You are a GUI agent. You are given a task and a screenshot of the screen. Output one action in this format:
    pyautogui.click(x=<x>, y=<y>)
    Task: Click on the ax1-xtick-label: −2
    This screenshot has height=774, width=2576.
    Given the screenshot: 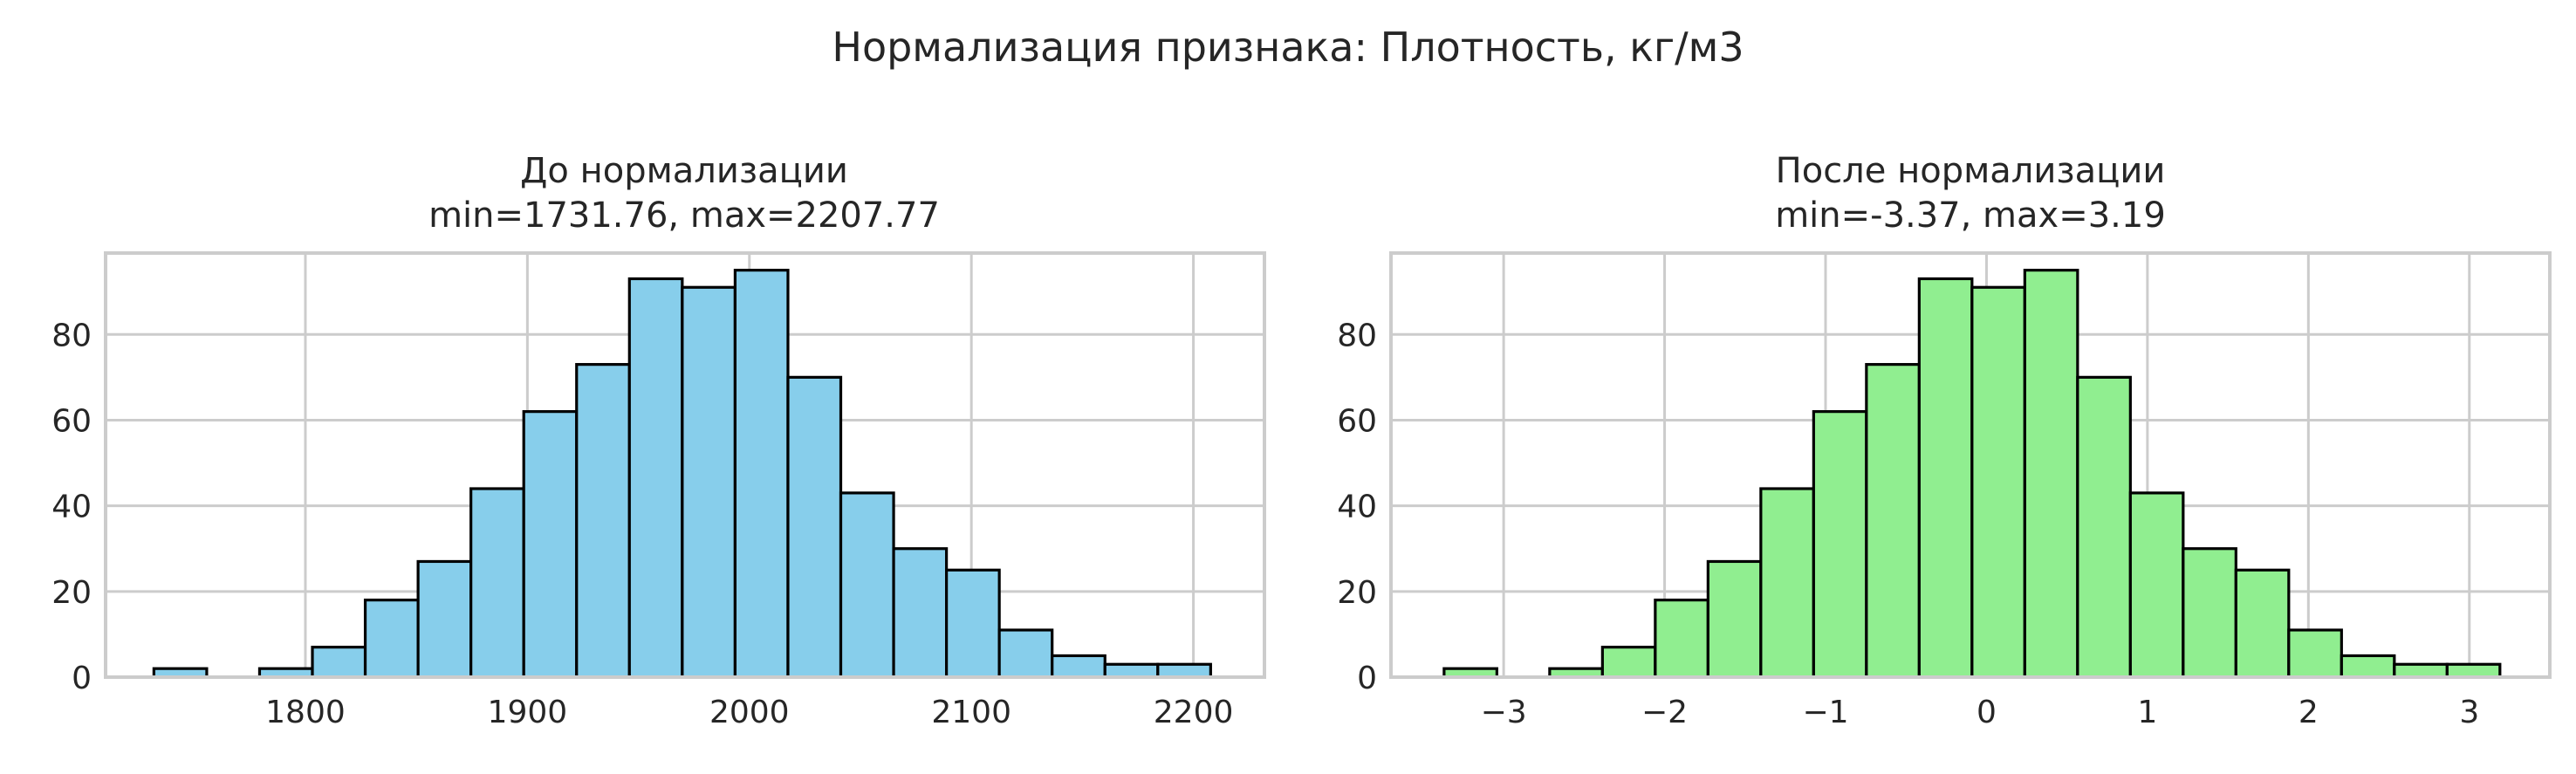 What is the action you would take?
    pyautogui.click(x=1665, y=712)
    